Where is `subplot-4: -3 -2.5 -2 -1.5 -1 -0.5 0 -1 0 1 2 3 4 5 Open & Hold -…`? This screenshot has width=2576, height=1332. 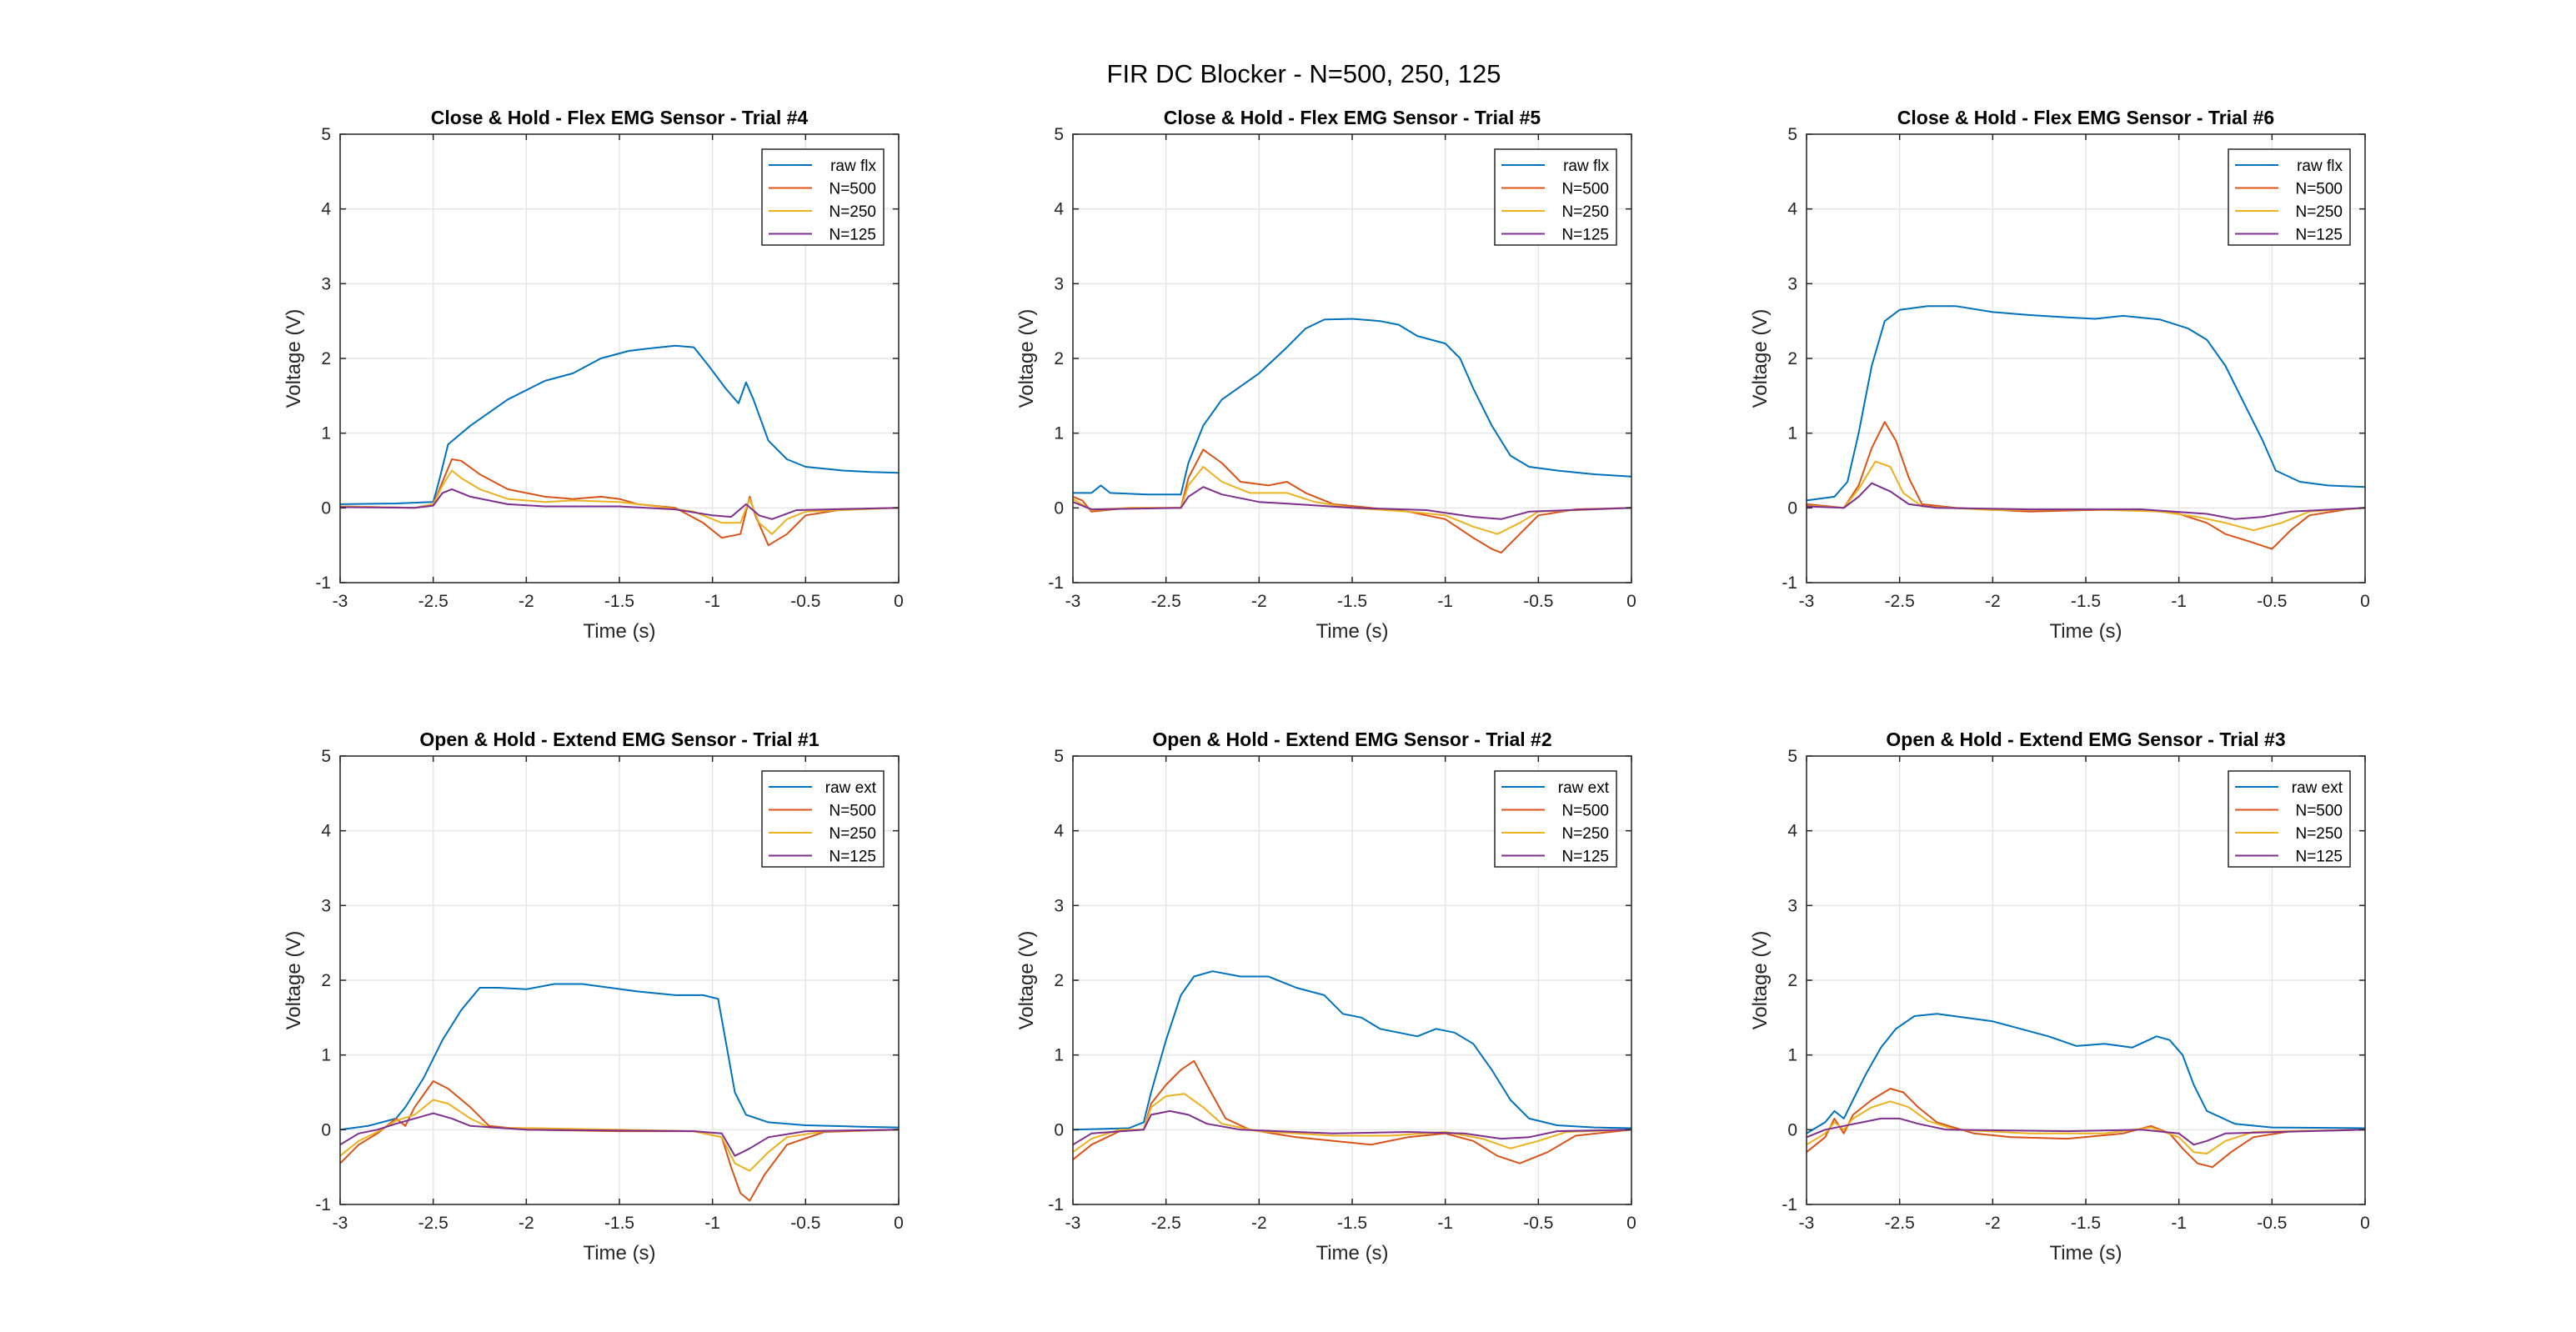 subplot-4: -3 -2.5 -2 -1.5 -1 -0.5 0 -1 0 1 2 3 4 5 Open & Hold -… is located at coordinates (593, 997).